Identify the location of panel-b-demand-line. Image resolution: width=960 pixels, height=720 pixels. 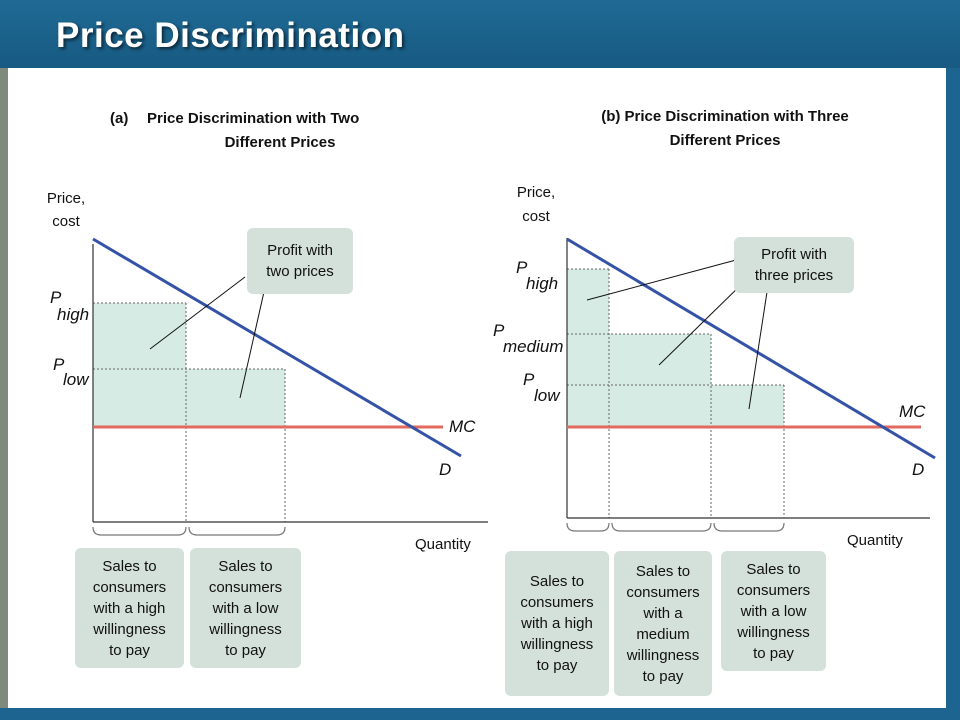
(751, 348).